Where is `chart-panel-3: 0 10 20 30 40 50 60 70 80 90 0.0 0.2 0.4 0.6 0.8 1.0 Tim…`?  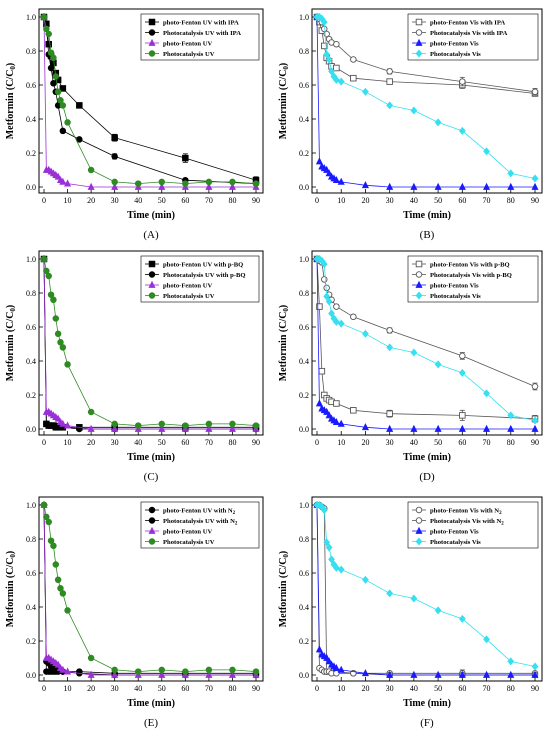
chart-panel-3: 0 10 20 30 40 50 60 70 80 90 0.0 0.2 0.4 0.6 0.8 1.0 Tim… is located at coordinates (134, 366).